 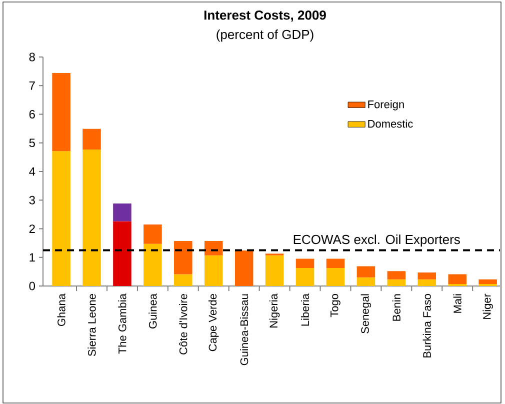 I want to click on y-tick-label: 3, so click(x=32, y=200).